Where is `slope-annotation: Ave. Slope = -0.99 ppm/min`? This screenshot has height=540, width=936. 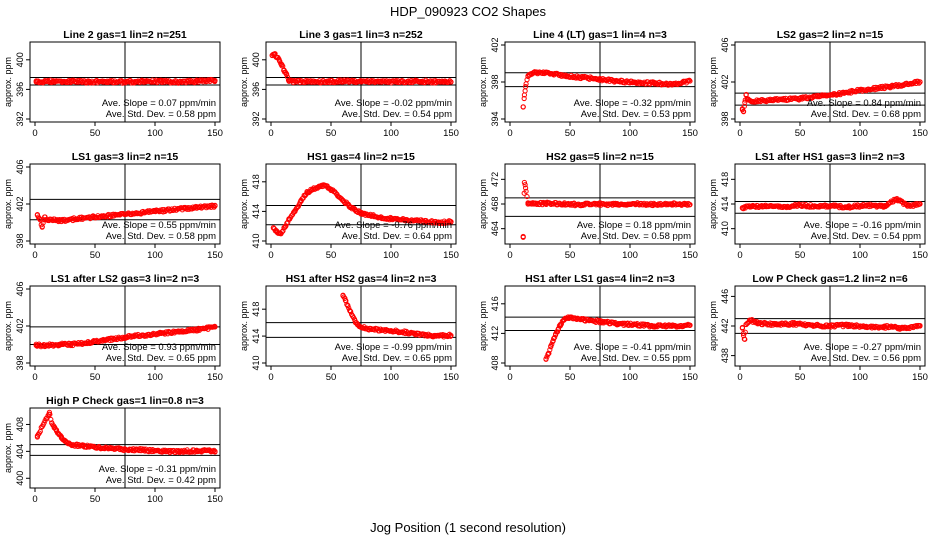 slope-annotation: Ave. Slope = -0.99 ppm/min is located at coordinates (393, 347).